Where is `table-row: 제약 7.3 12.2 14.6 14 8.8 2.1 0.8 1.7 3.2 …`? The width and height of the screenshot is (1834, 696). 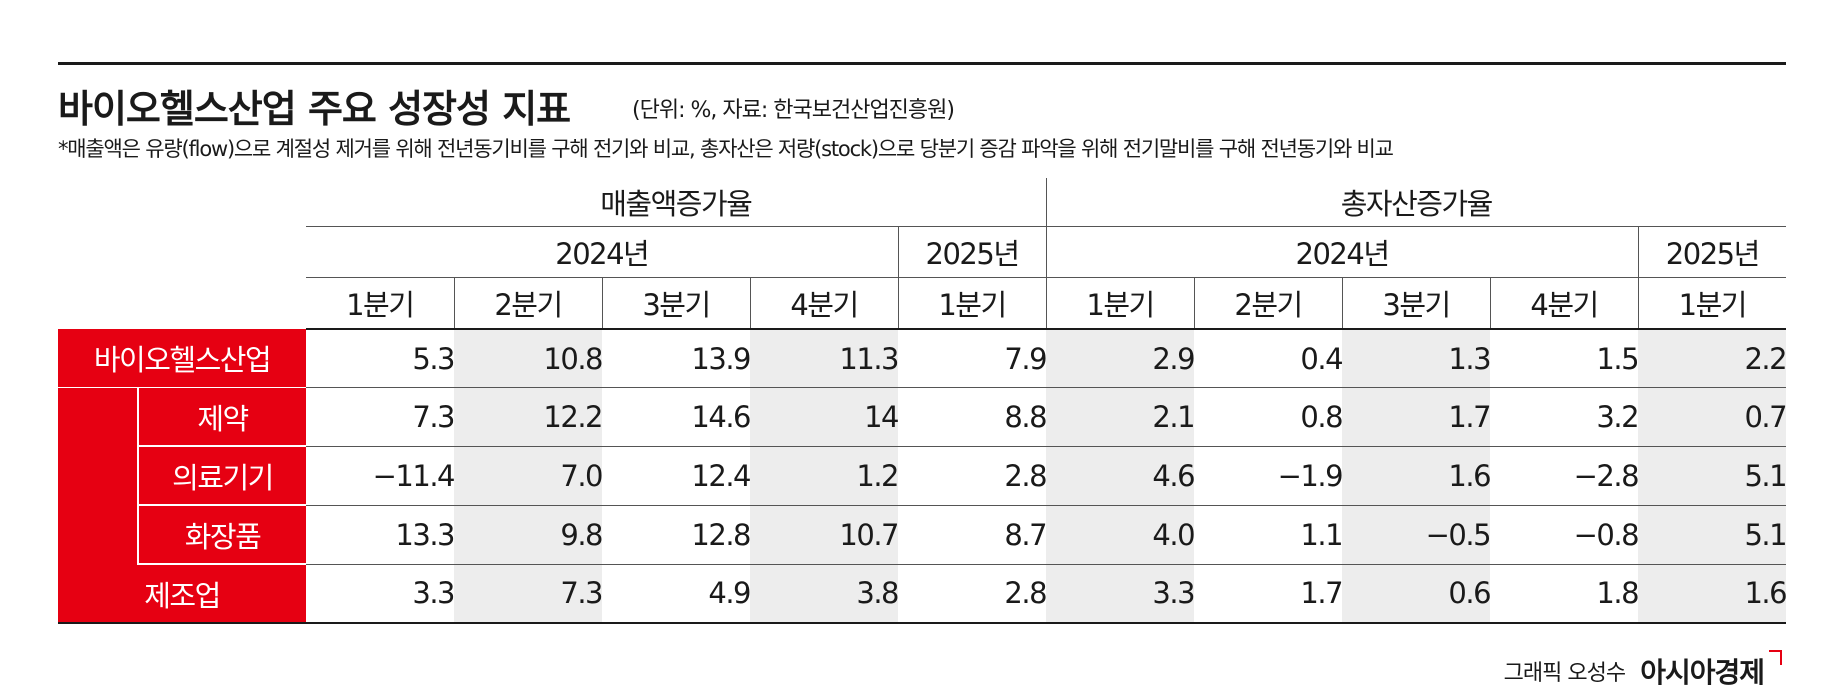
table-row: 제약 7.3 12.2 14.6 14 8.8 2.1 0.8 1.7 3.2 … is located at coordinates (923, 417).